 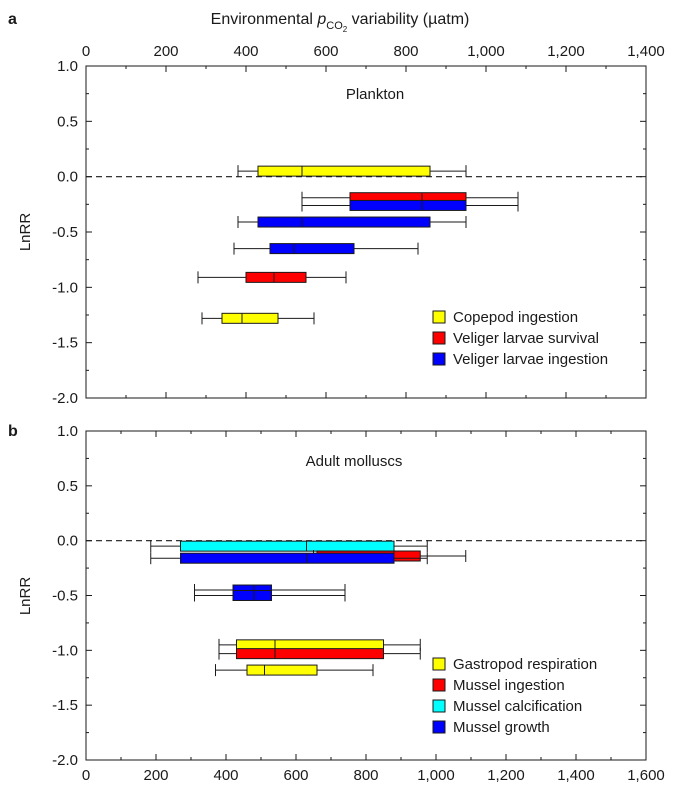 What do you see at coordinates (25, 596) in the screenshot?
I see `panel-b-ylabel: LnRR` at bounding box center [25, 596].